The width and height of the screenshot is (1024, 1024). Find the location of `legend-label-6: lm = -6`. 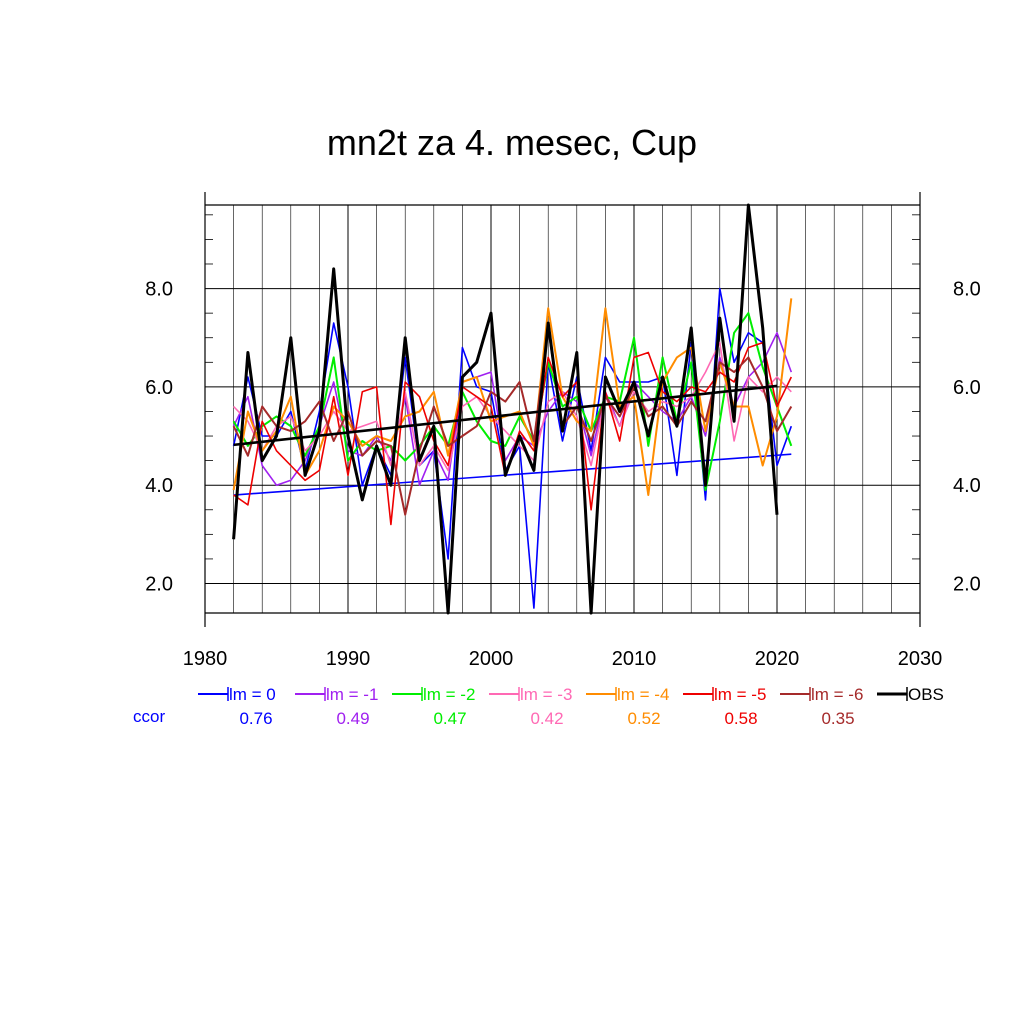

legend-label-6: lm = -6 is located at coordinates (837, 694).